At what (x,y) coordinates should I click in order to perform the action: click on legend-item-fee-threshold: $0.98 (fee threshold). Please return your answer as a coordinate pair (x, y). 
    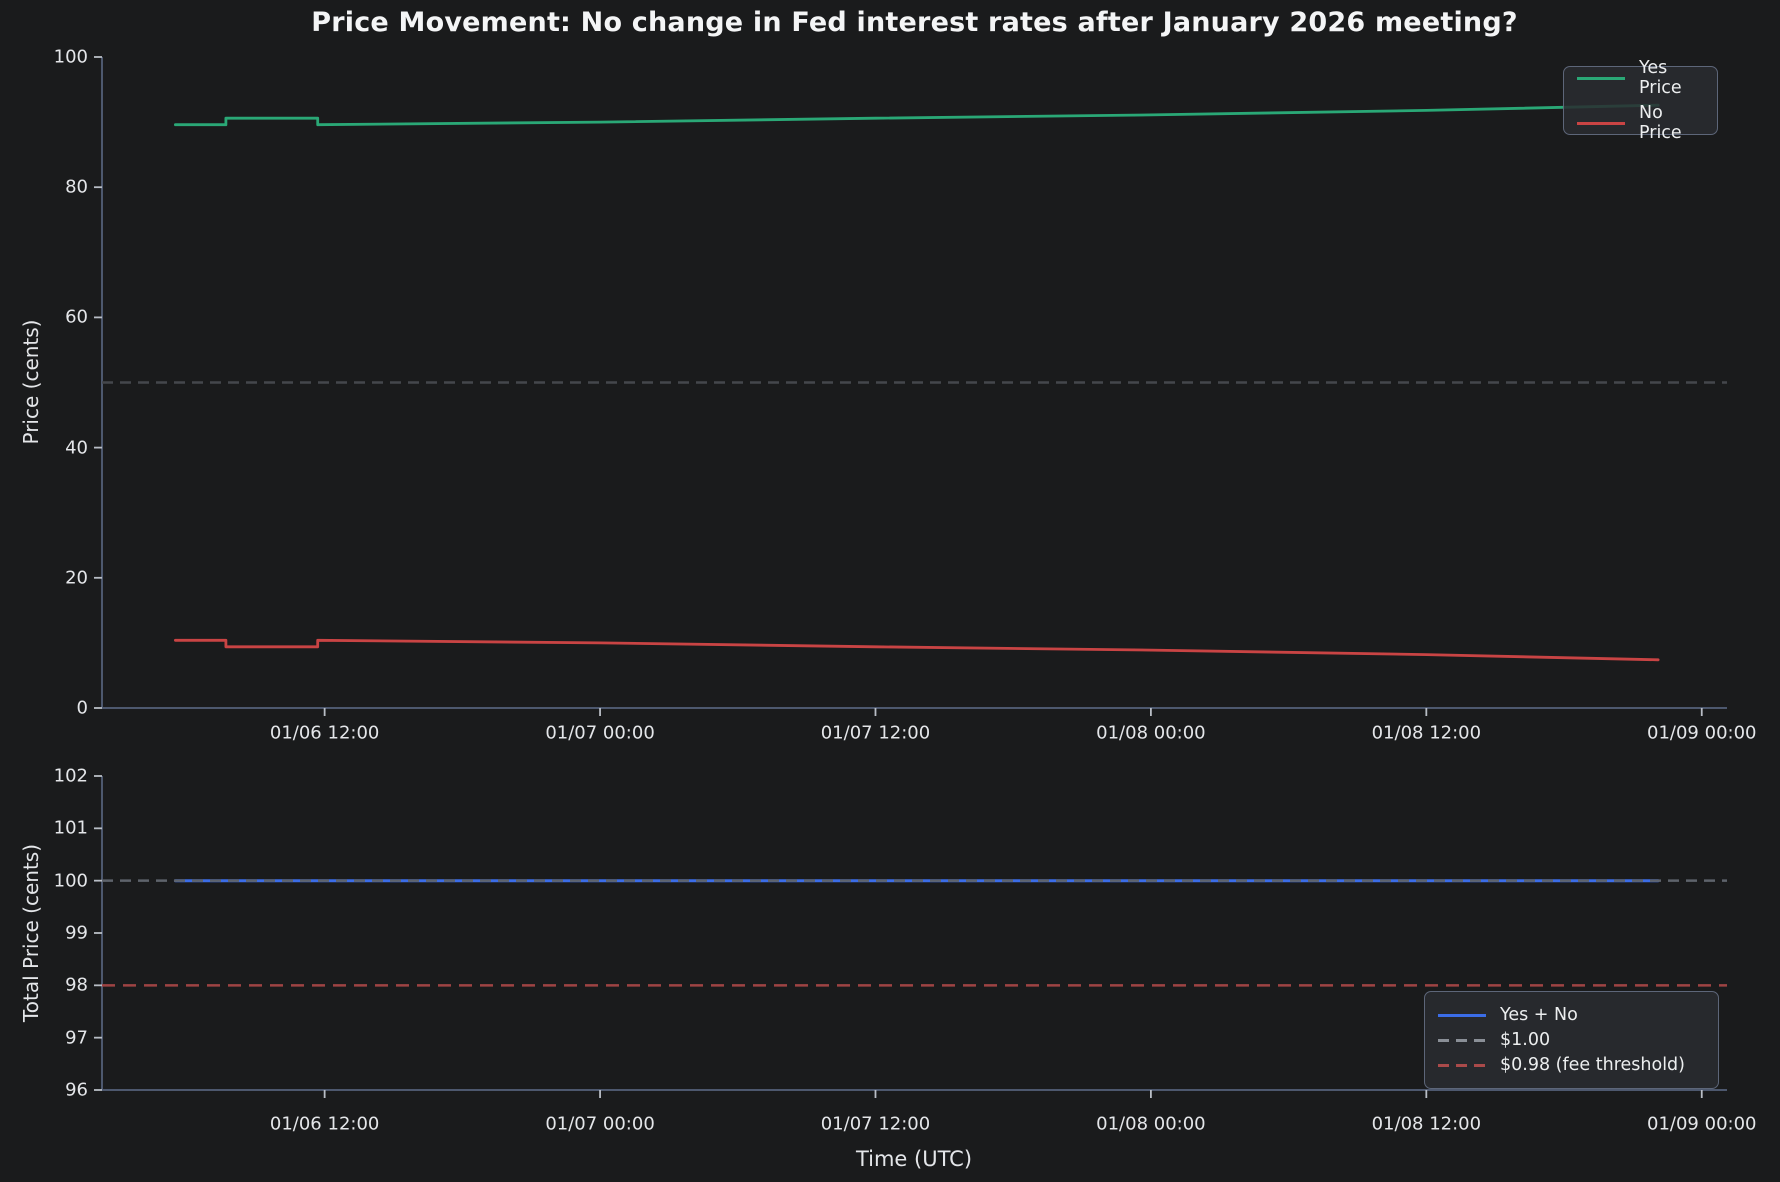
    Looking at the image, I should click on (1571, 1065).